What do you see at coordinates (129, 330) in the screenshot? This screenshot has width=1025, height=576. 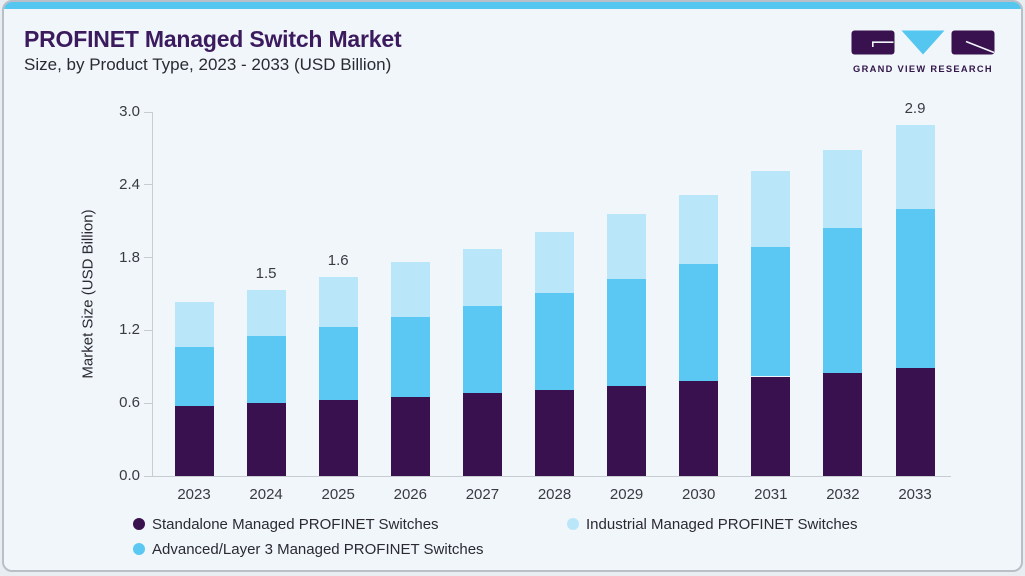 I see `y-tick-label: 1.2` at bounding box center [129, 330].